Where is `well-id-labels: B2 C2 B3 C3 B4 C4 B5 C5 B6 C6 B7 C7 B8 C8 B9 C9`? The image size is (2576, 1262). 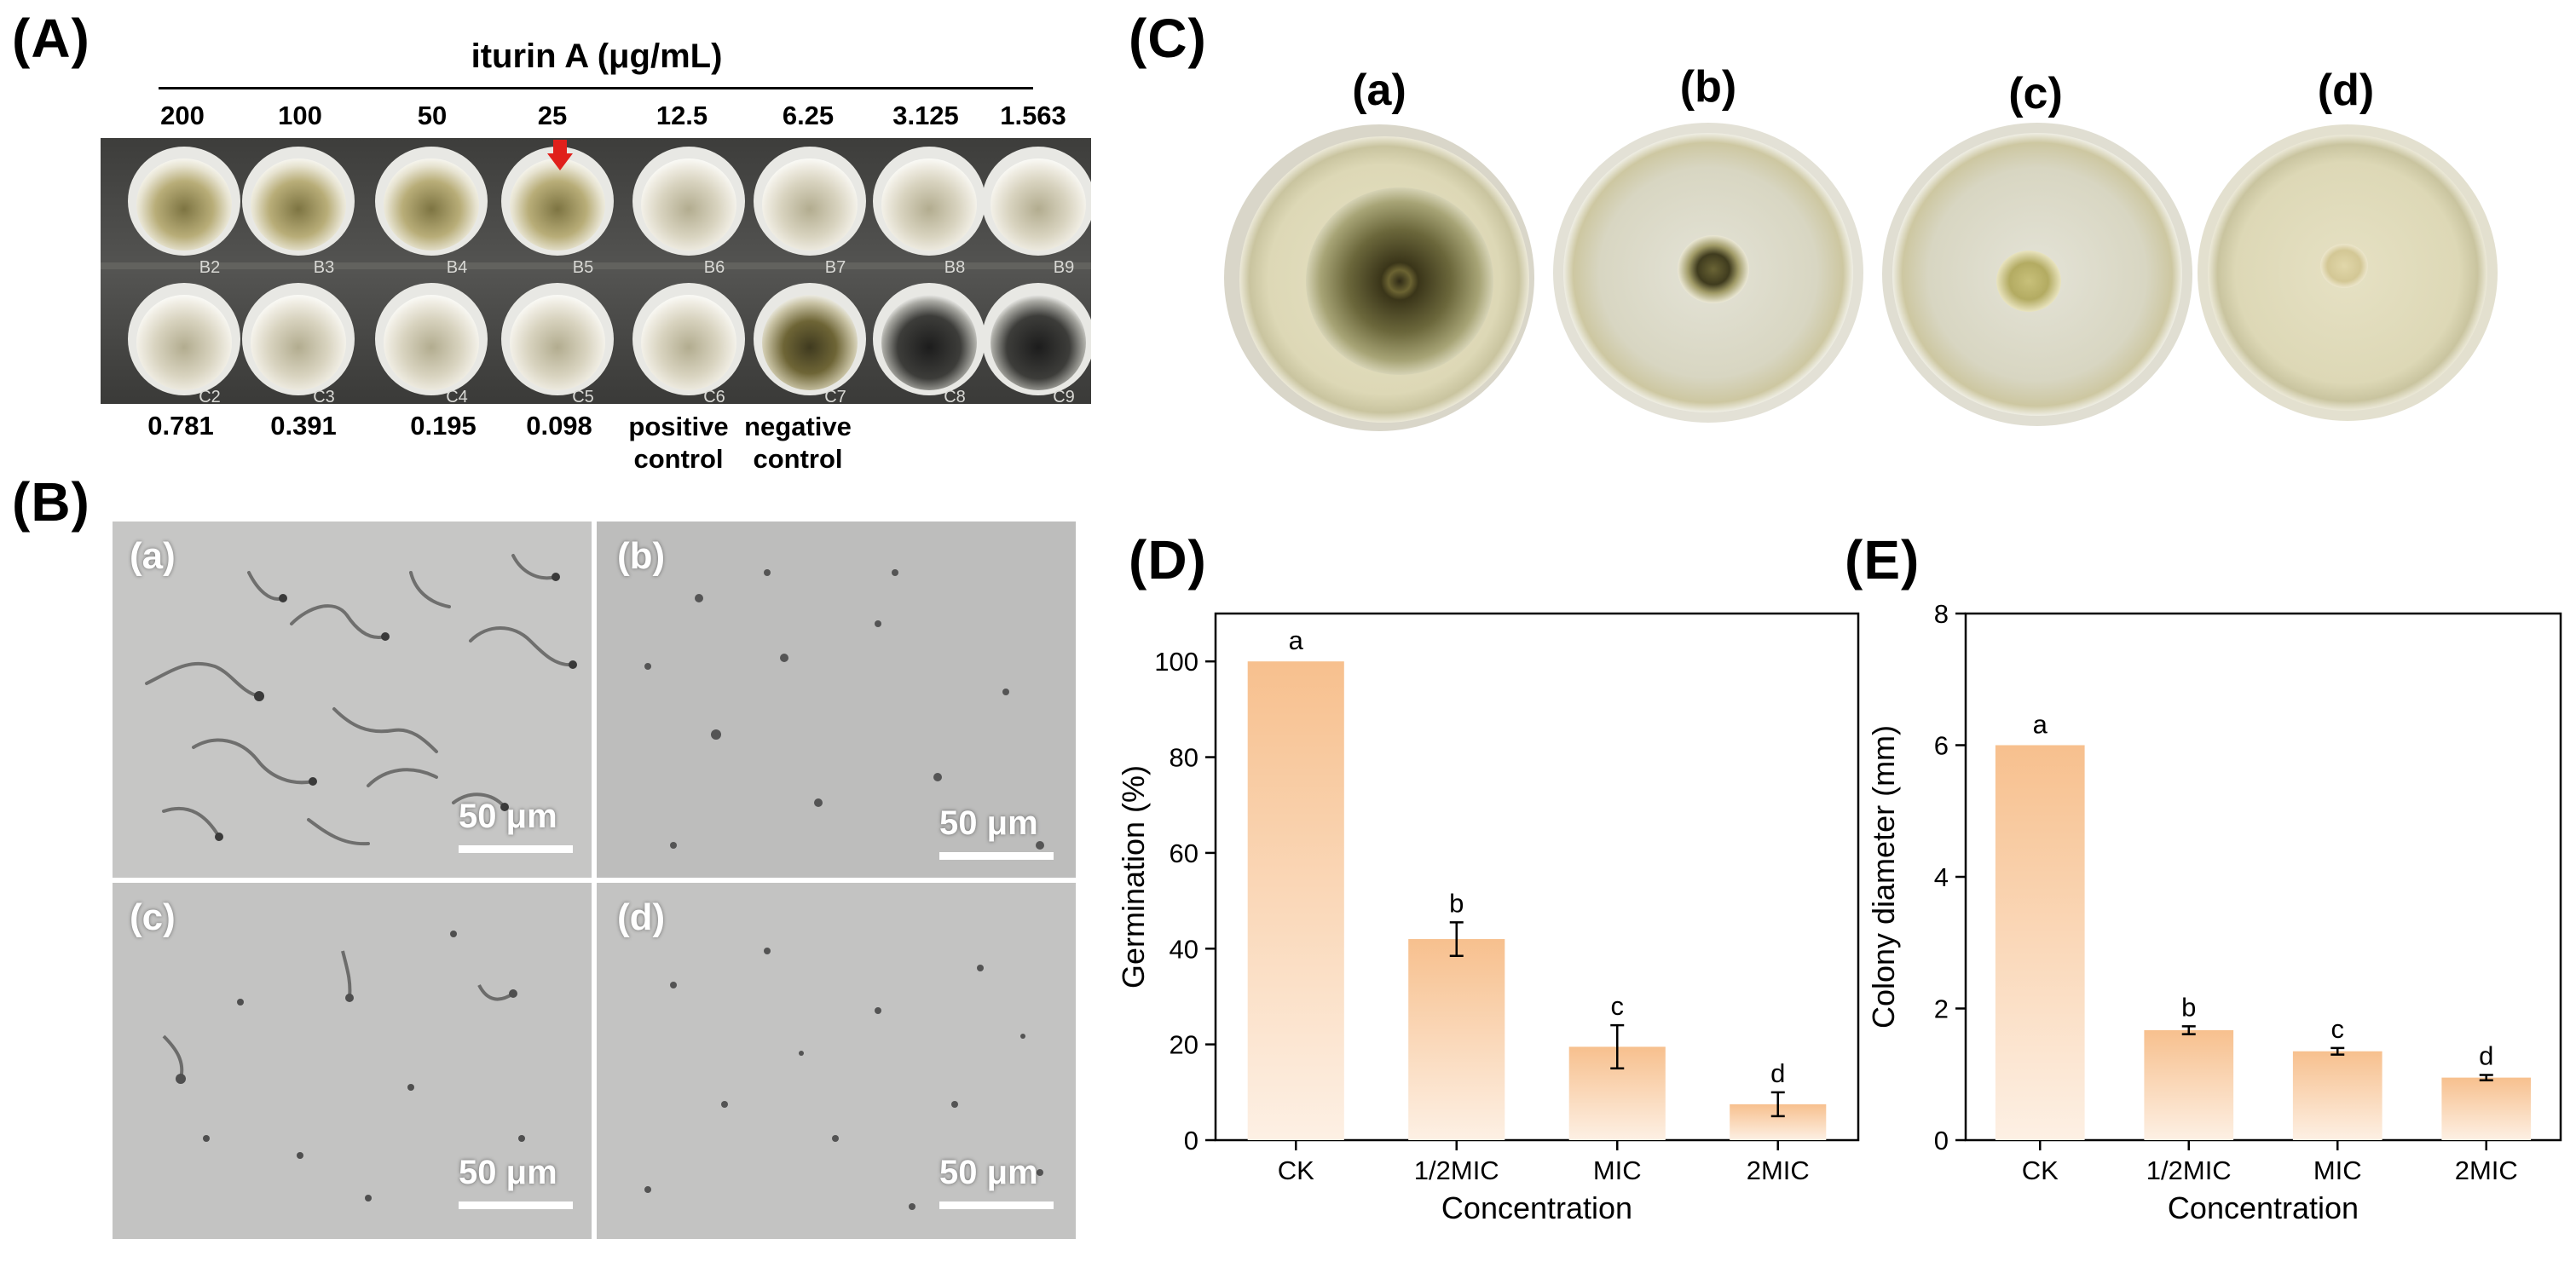 well-id-labels: B2 C2 B3 C3 B4 C4 B5 C5 B6 C6 B7 C7 B8 C8 B9 C9 is located at coordinates (637, 331).